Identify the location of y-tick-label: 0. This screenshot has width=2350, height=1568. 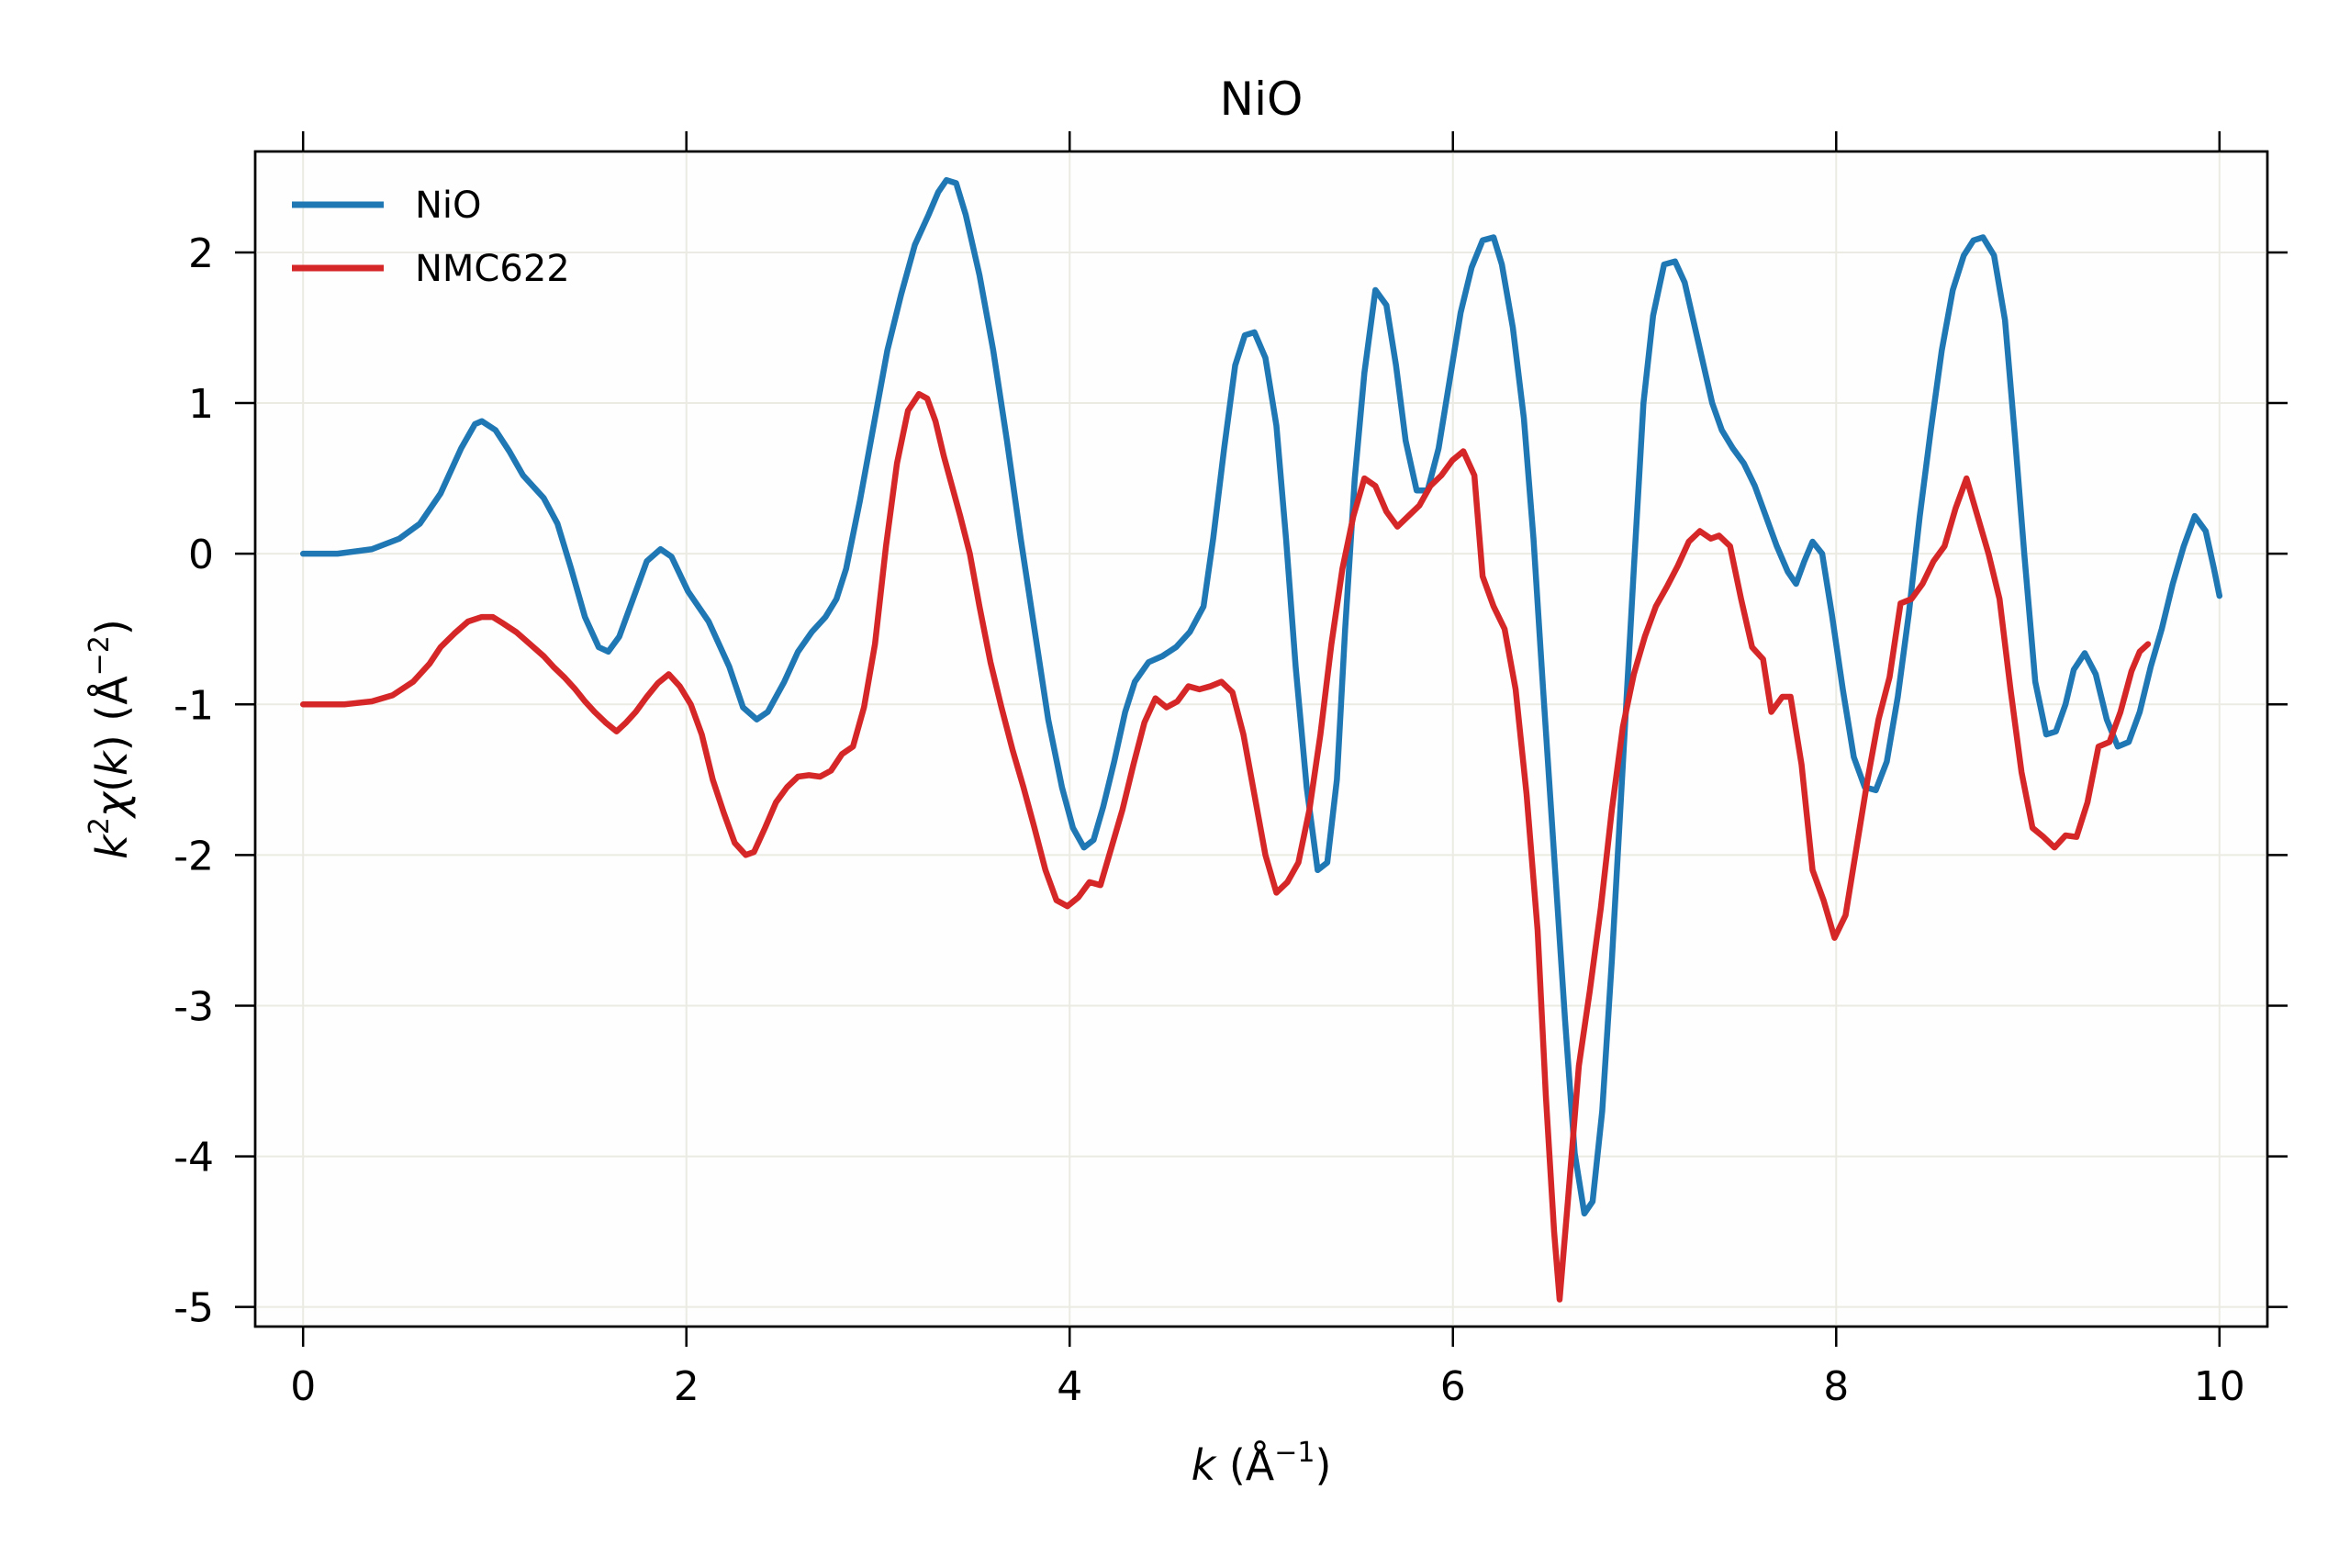
(201, 555).